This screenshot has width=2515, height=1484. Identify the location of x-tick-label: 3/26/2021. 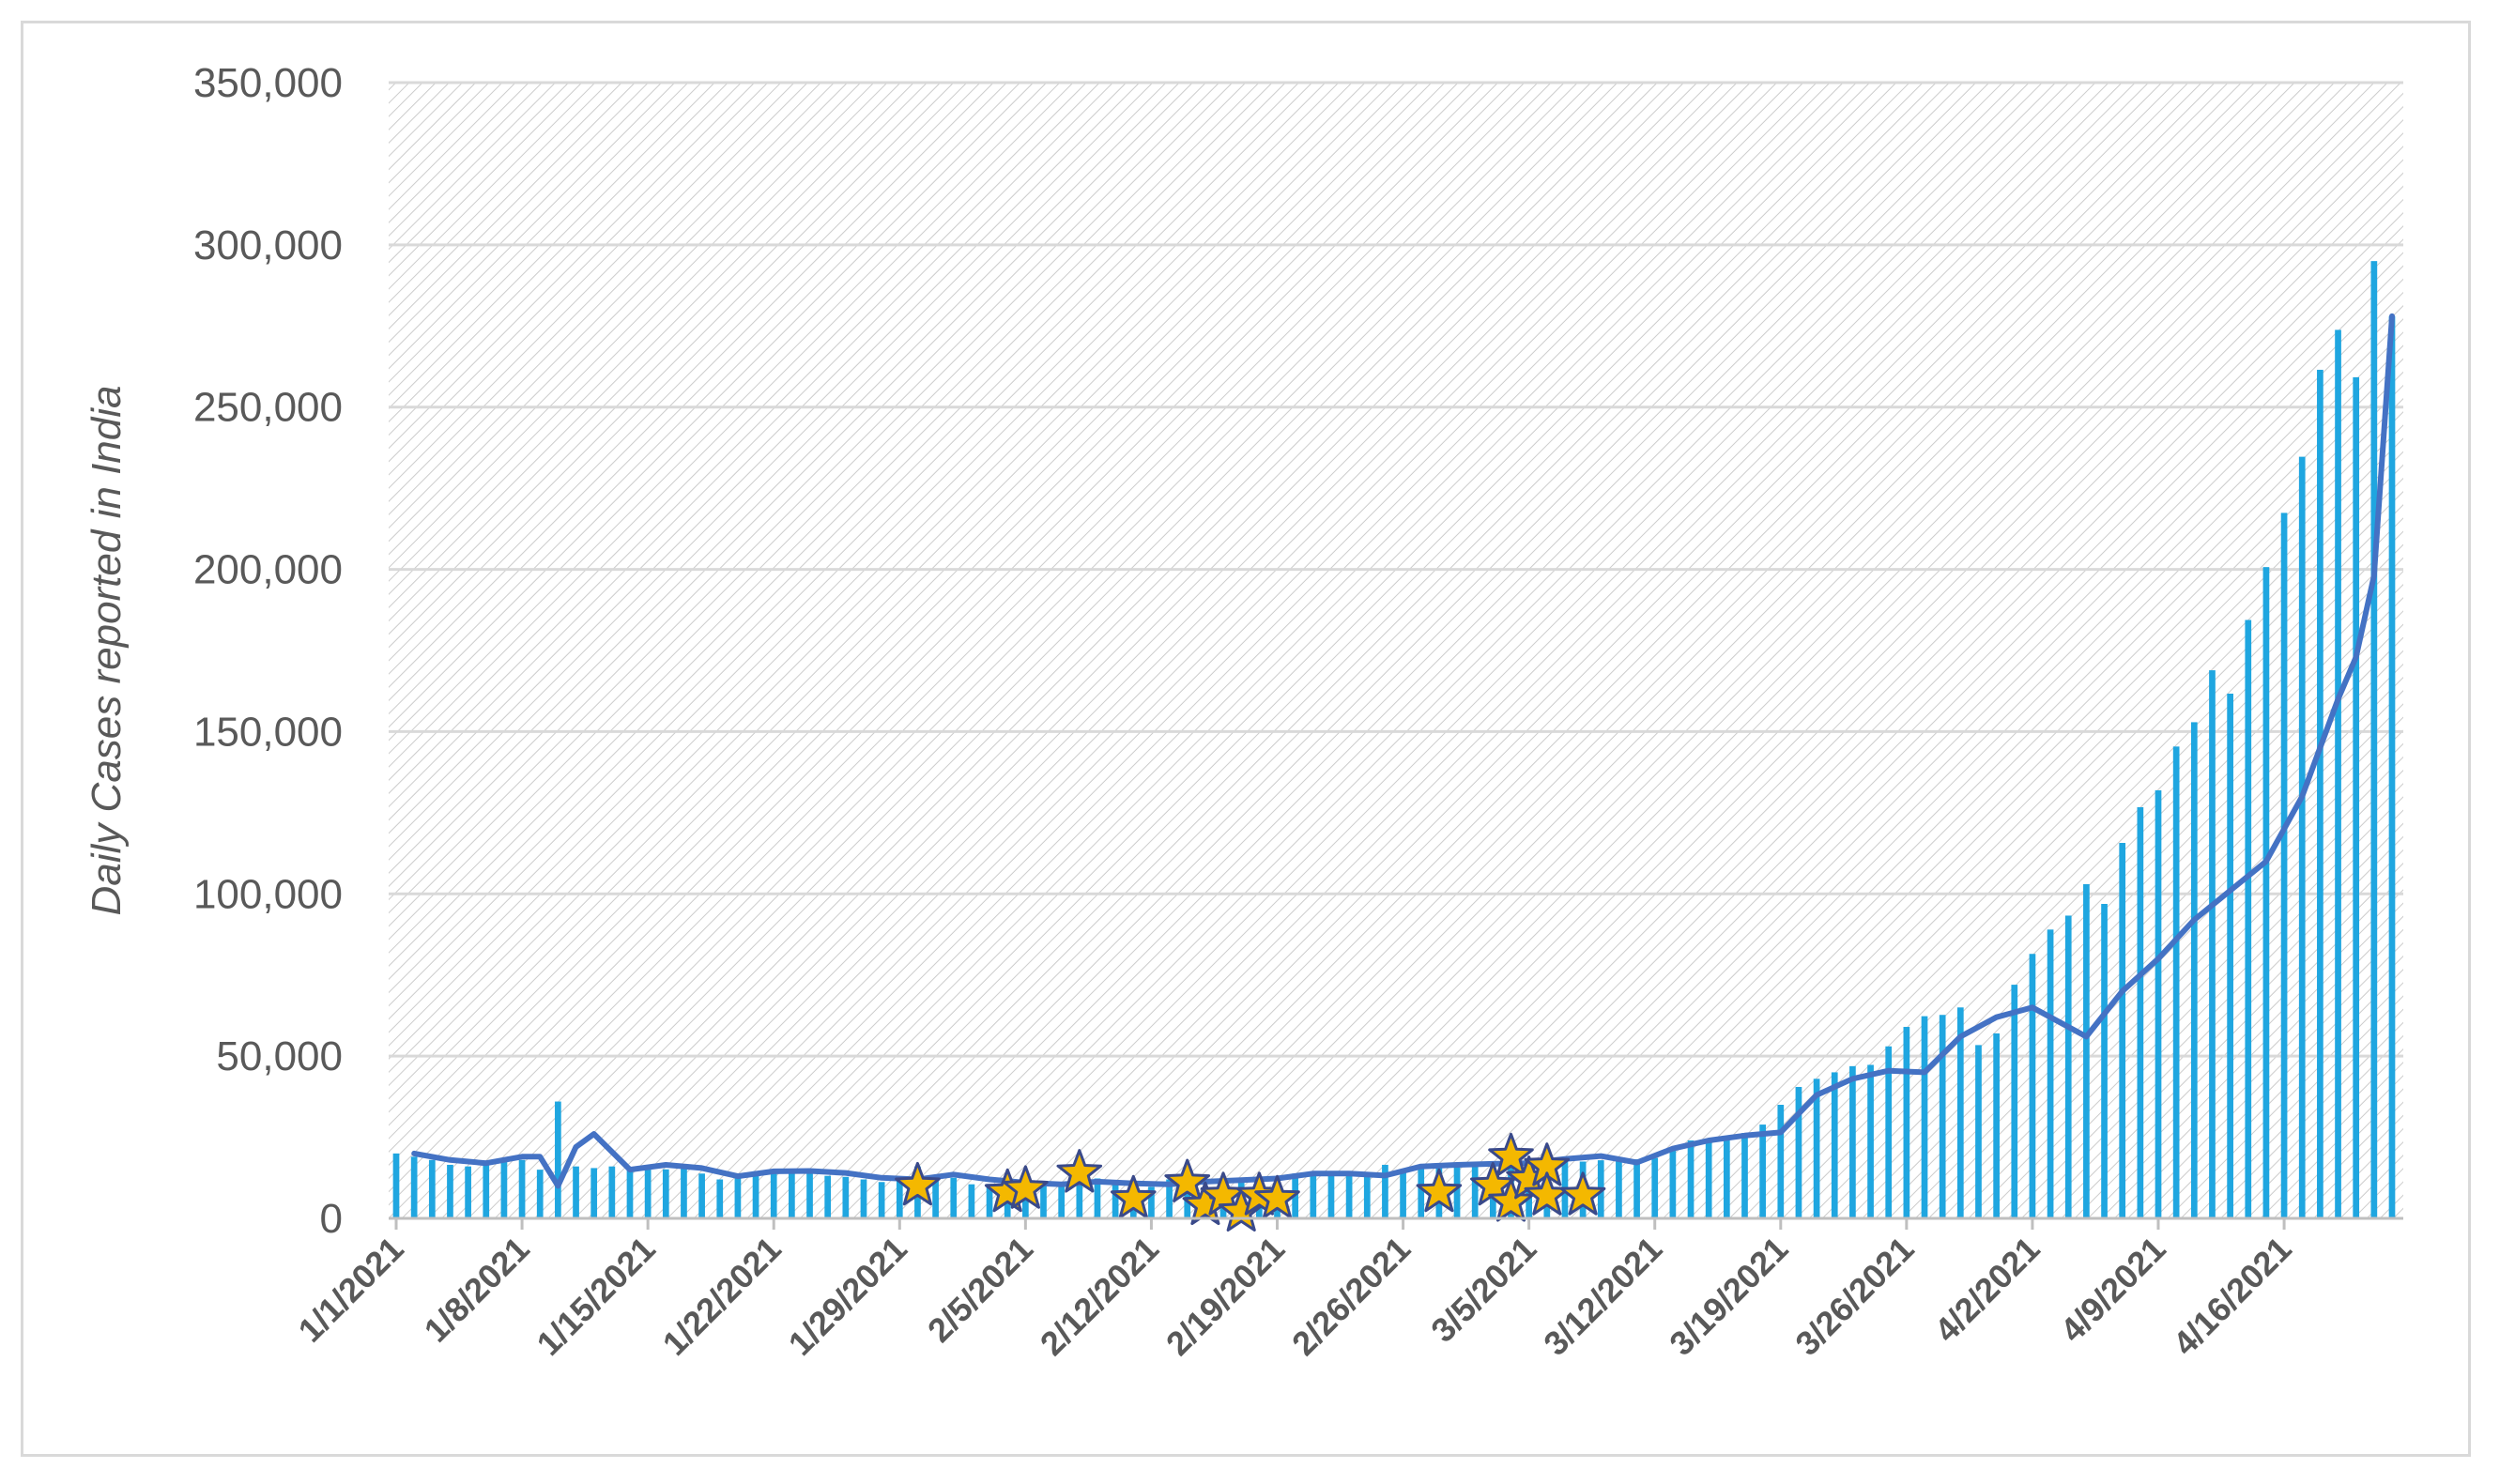
(1854, 1296).